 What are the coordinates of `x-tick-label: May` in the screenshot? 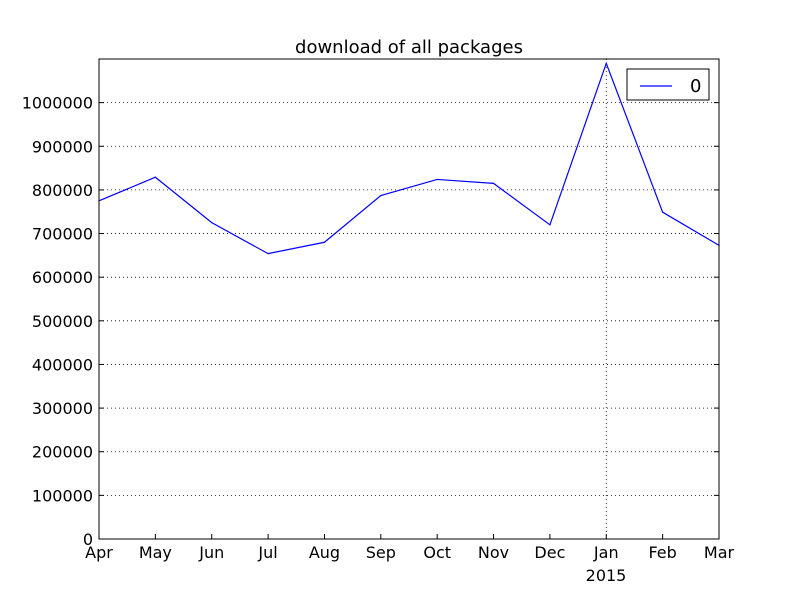 It's located at (155, 552).